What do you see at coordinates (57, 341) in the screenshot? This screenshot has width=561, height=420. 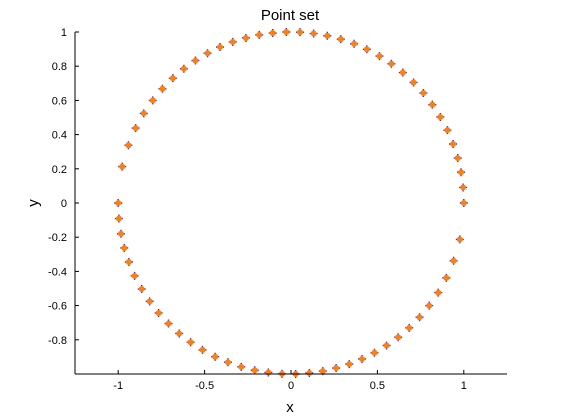 I see `y-tick-label: -0.8` at bounding box center [57, 341].